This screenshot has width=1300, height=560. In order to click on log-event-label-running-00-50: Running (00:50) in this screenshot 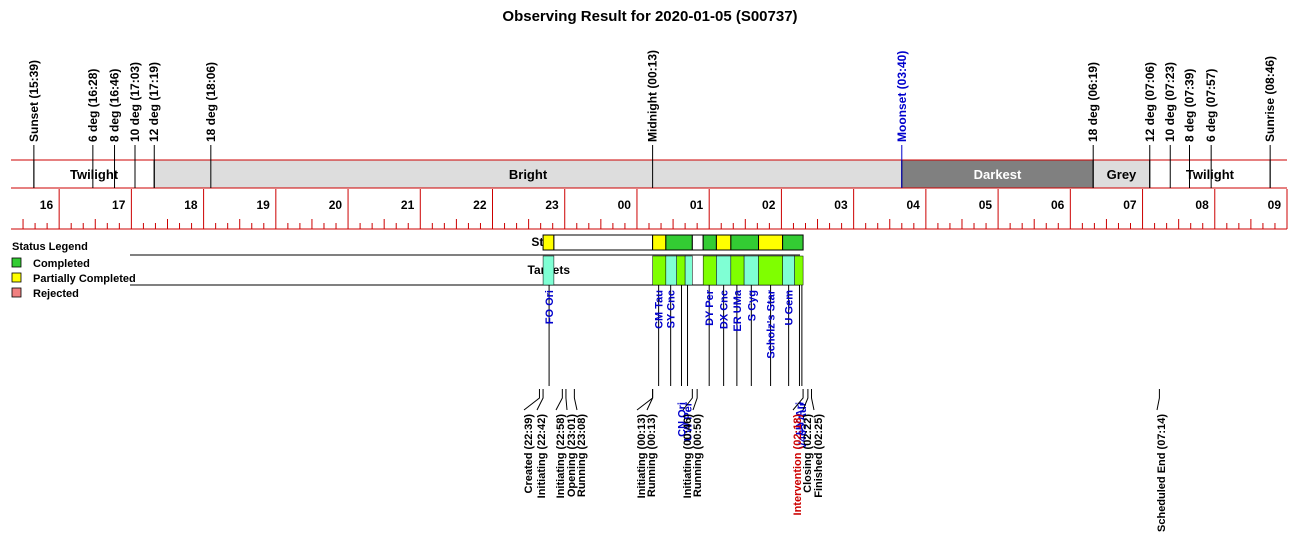, I will do `click(698, 455)`.